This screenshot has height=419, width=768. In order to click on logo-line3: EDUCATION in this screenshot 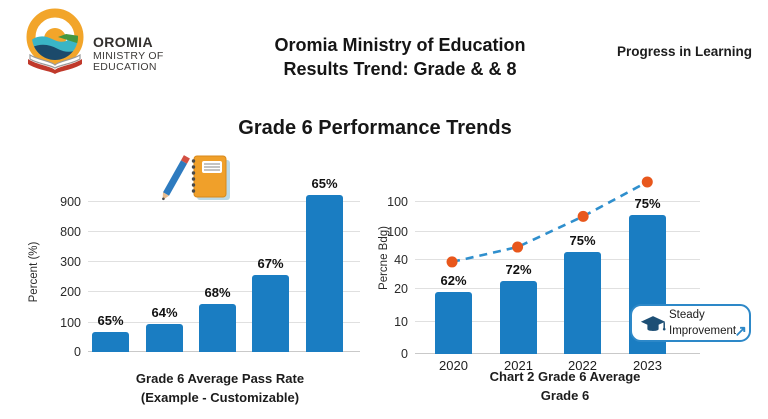, I will do `click(125, 67)`.